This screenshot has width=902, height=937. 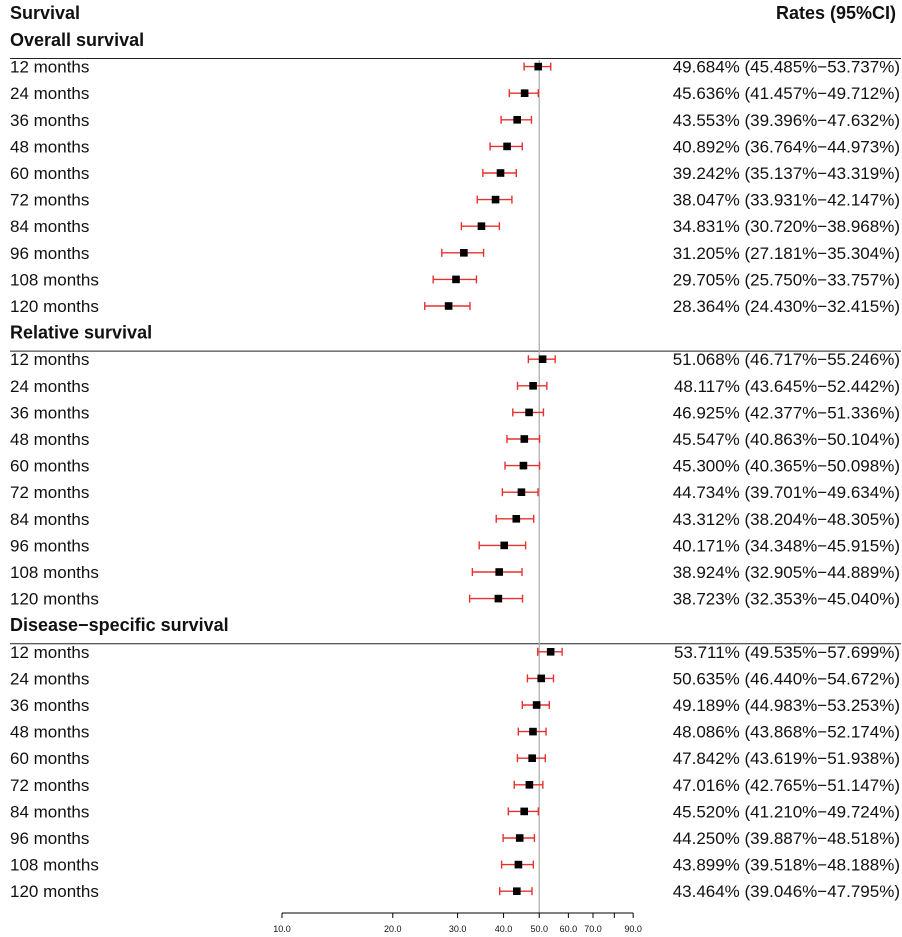 I want to click on rate-text: 29.705% (25.750%−33.757%), so click(x=786, y=279).